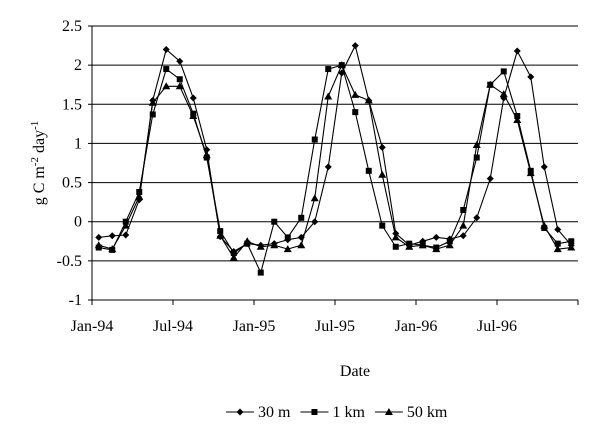  I want to click on x-tick-label: Jan-94, so click(92, 326).